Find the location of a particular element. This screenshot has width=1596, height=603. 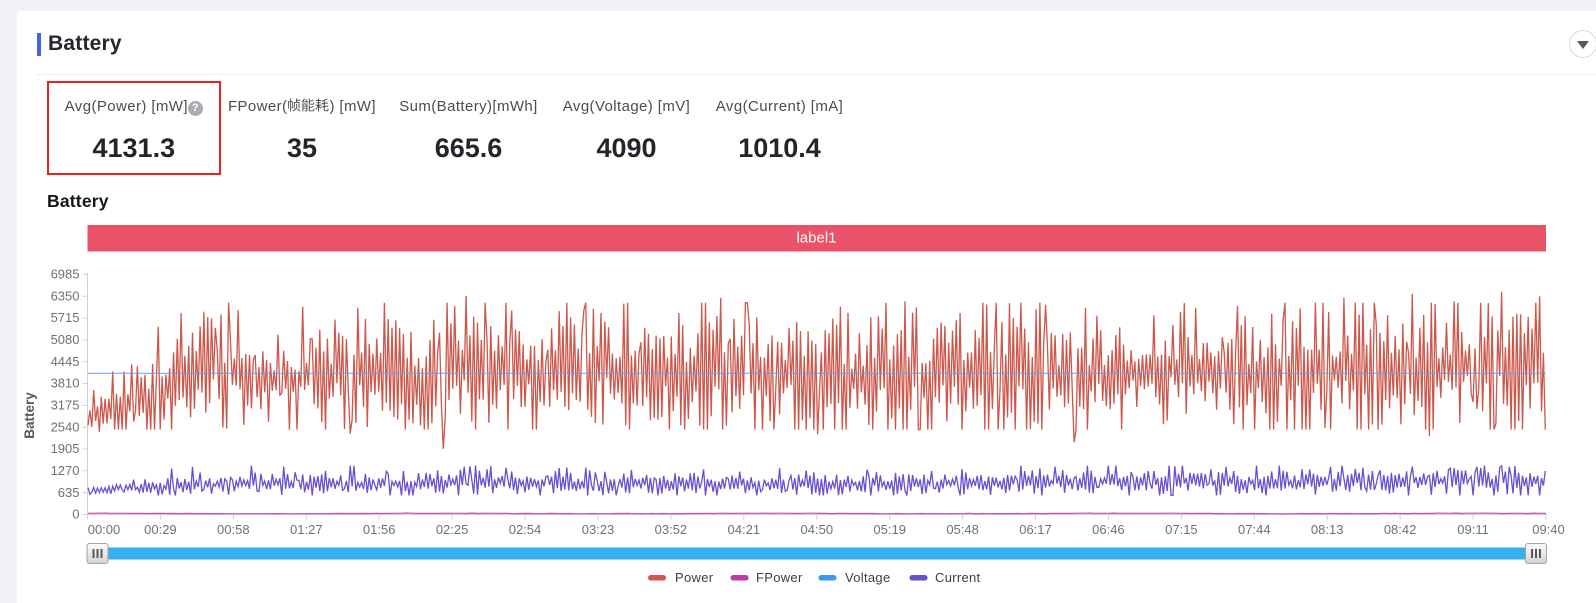

svg-text: 3810 is located at coordinates (65, 383).